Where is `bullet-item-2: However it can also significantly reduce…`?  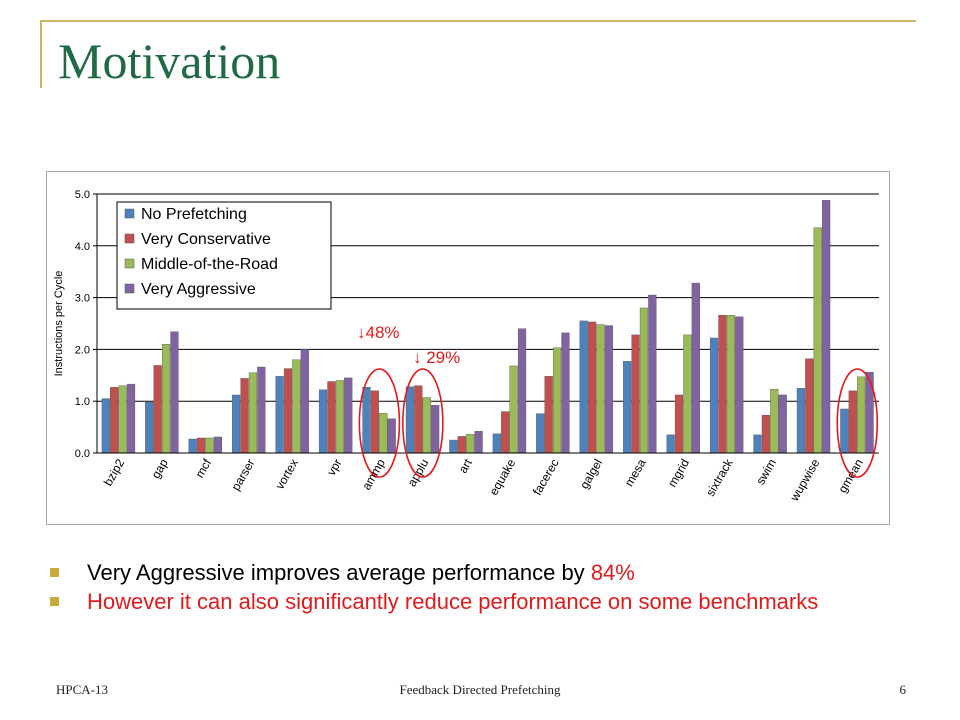 bullet-item-2: However it can also significantly reduce… is located at coordinates (478, 601).